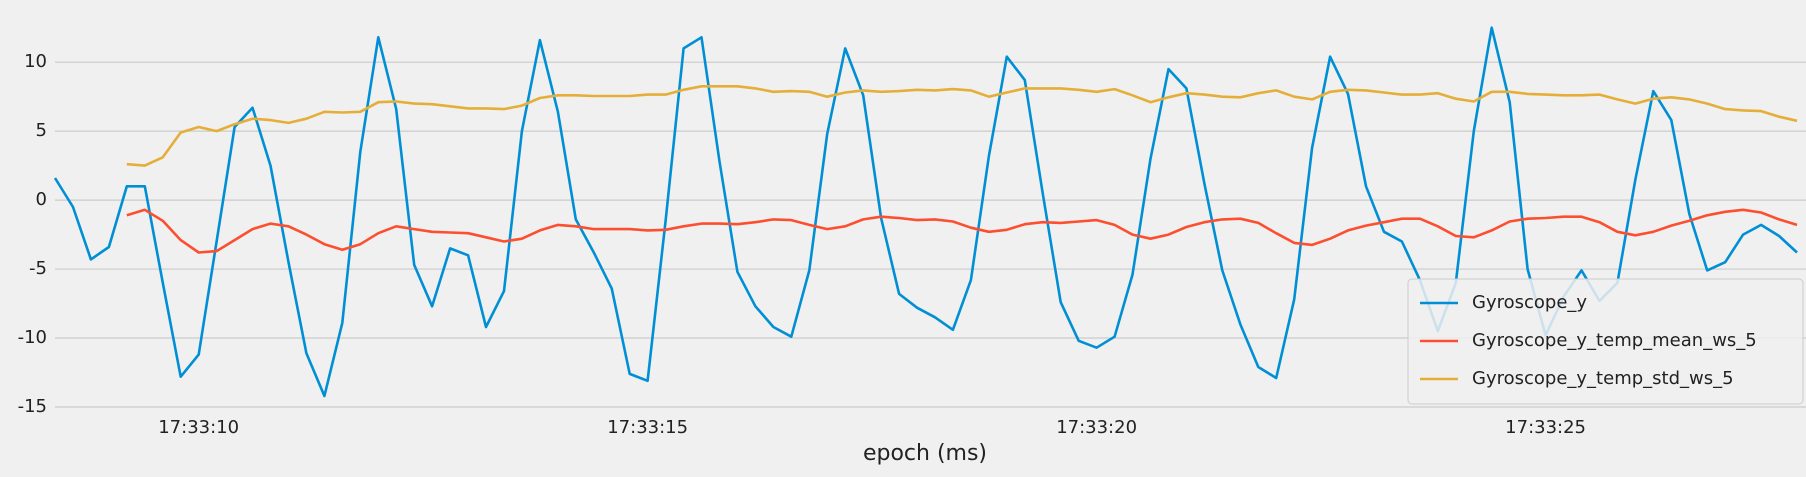  I want to click on legend-label: Gyroscope_y_temp_std_ws_5, so click(1603, 378).